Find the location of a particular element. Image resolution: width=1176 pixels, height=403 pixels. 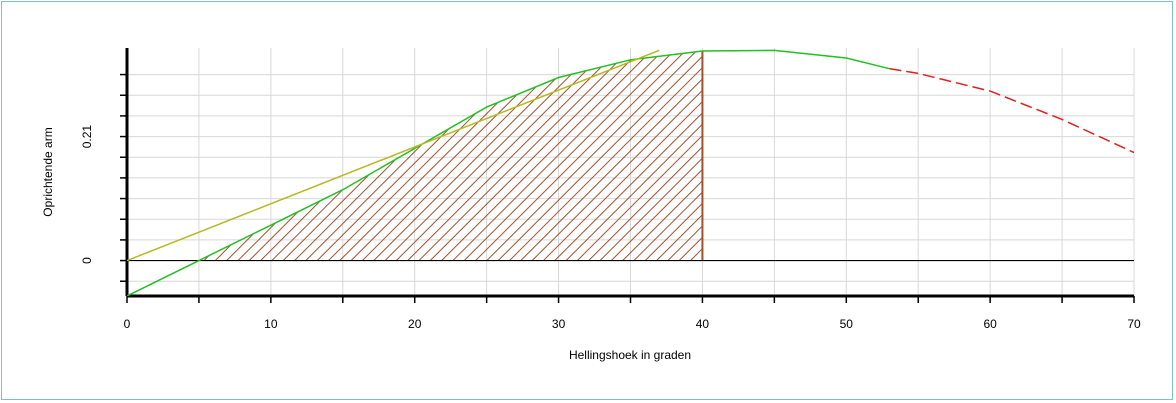

x-tick-label: 20 is located at coordinates (415, 324).